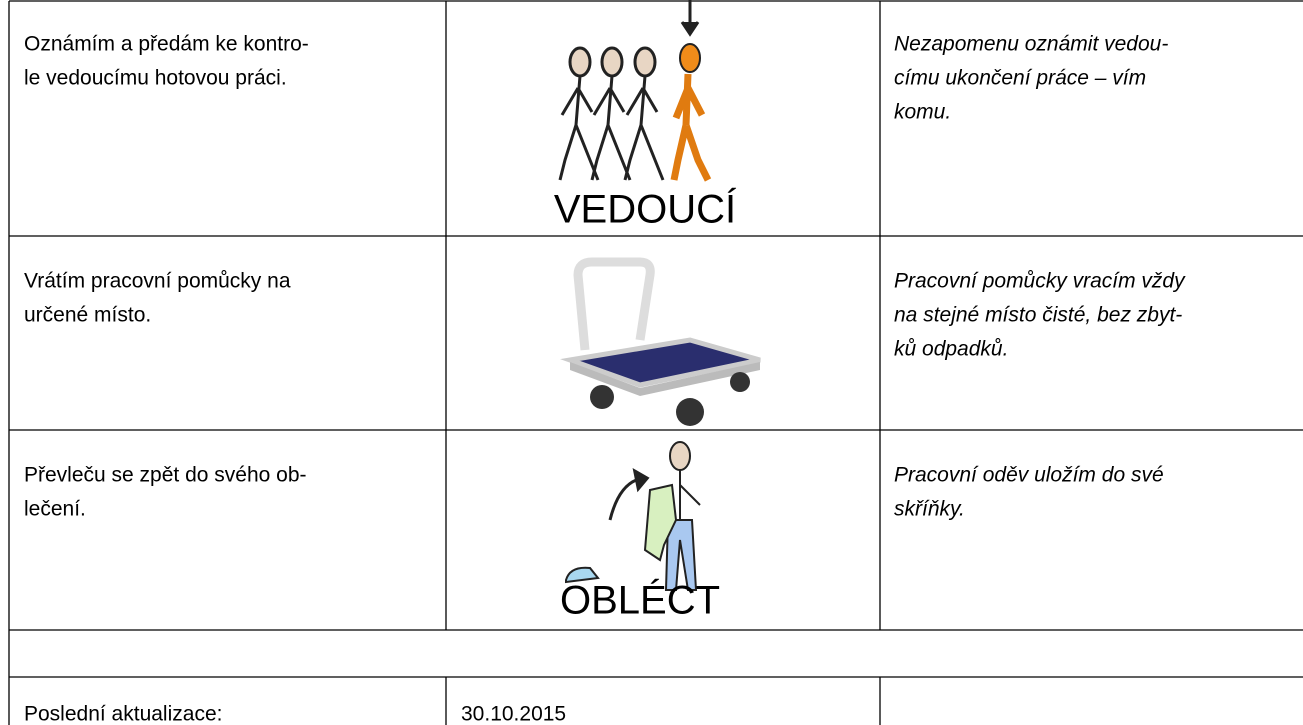 This screenshot has width=1303, height=725. I want to click on step-note: Pracovní pomůcky vracím vždy, so click(1040, 281).